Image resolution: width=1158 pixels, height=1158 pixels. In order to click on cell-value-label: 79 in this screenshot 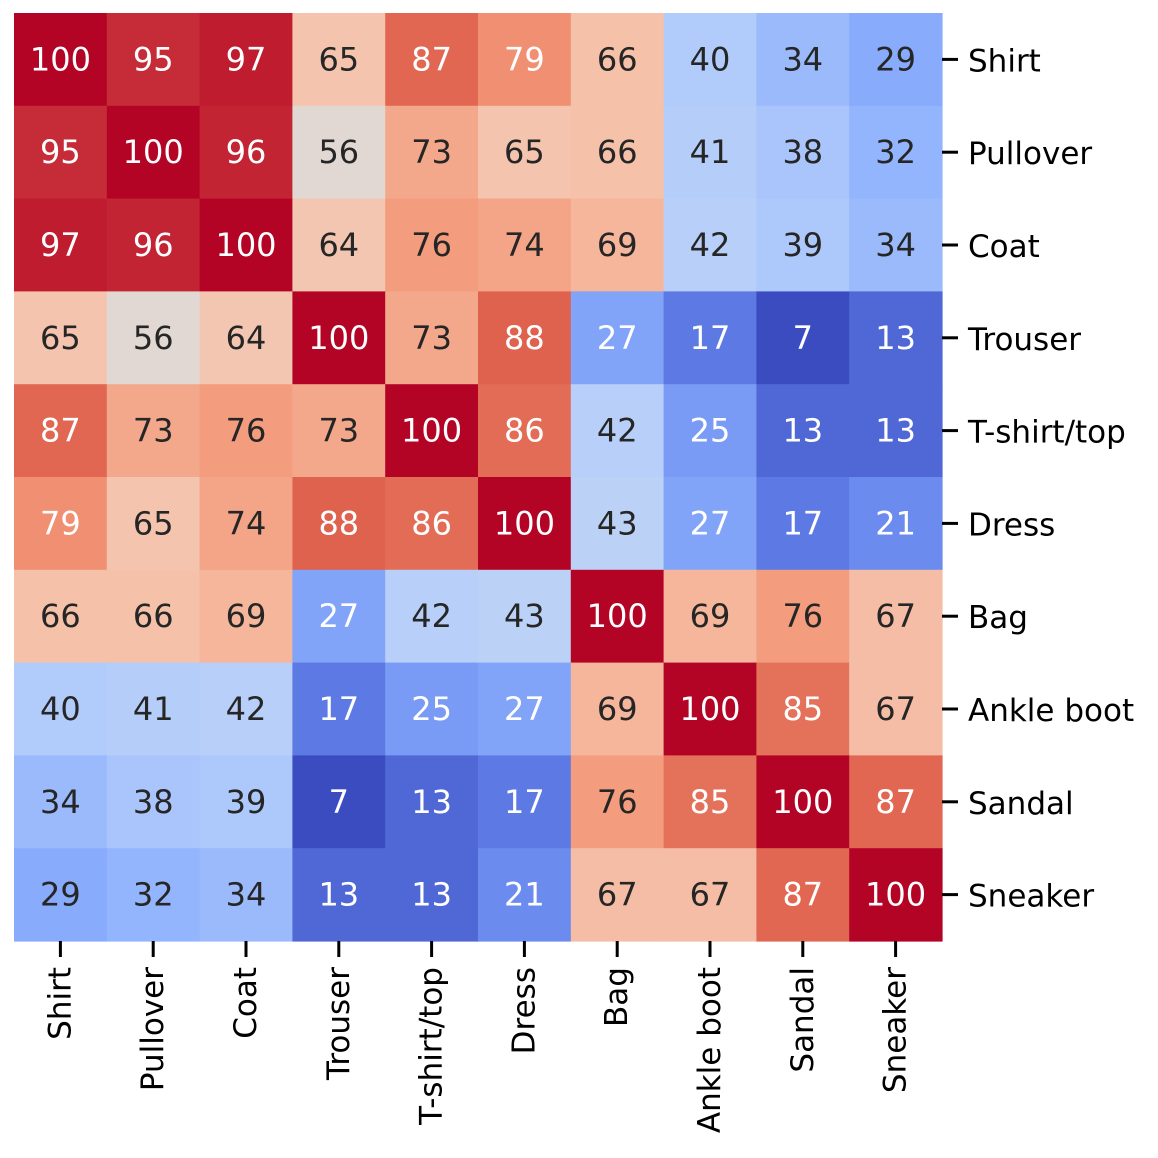, I will do `click(60, 523)`.